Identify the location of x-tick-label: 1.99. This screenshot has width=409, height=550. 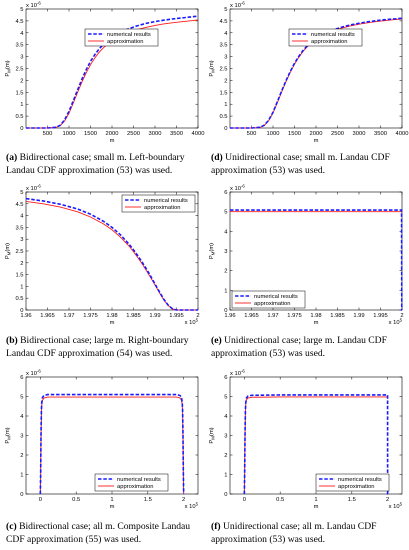
(358, 316).